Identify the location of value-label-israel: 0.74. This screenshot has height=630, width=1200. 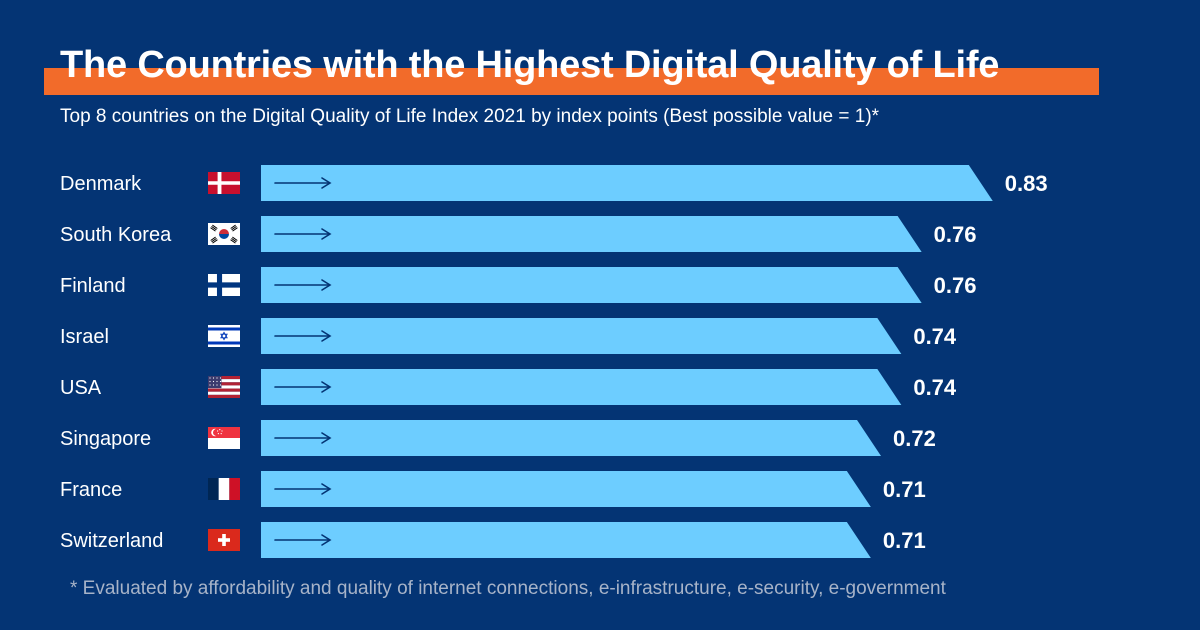
(935, 336).